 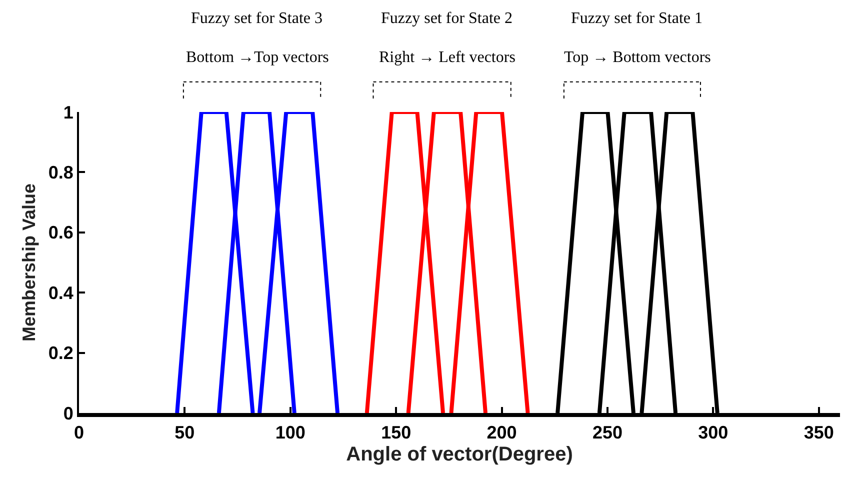 I want to click on y-tick-label: 0, so click(x=68, y=413).